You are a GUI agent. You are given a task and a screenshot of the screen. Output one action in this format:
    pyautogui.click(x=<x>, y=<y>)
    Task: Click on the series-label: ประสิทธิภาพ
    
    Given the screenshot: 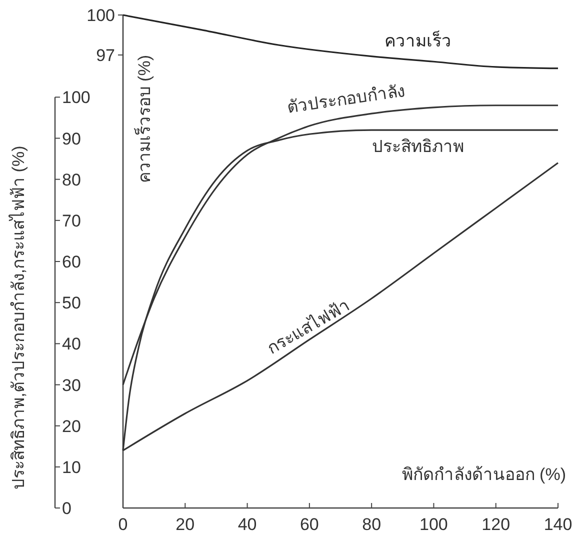 What is the action you would take?
    pyautogui.click(x=418, y=146)
    